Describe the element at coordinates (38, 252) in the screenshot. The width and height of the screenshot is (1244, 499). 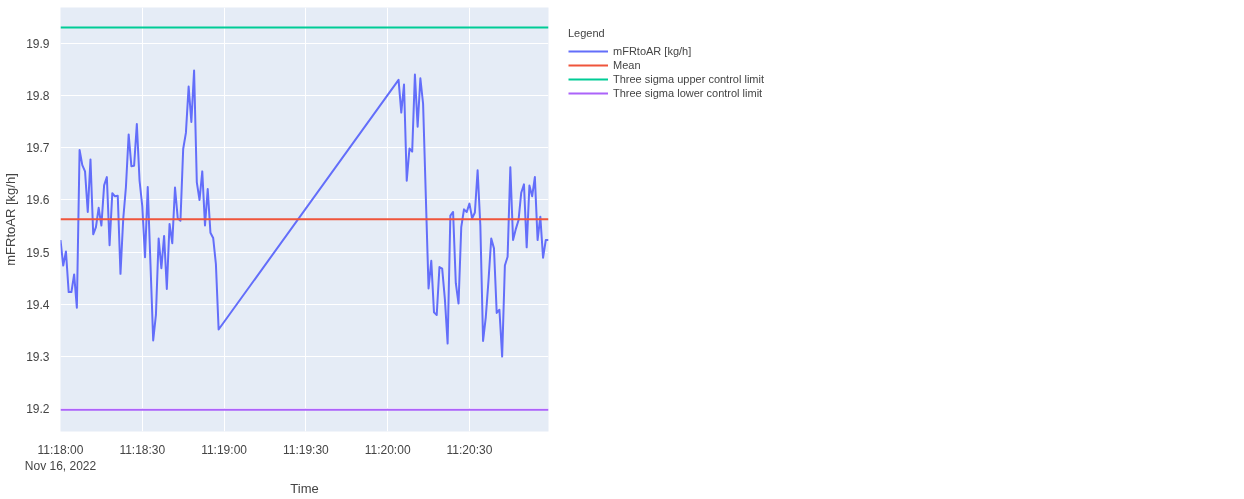
I see `y-tick-label: 19.5` at that location.